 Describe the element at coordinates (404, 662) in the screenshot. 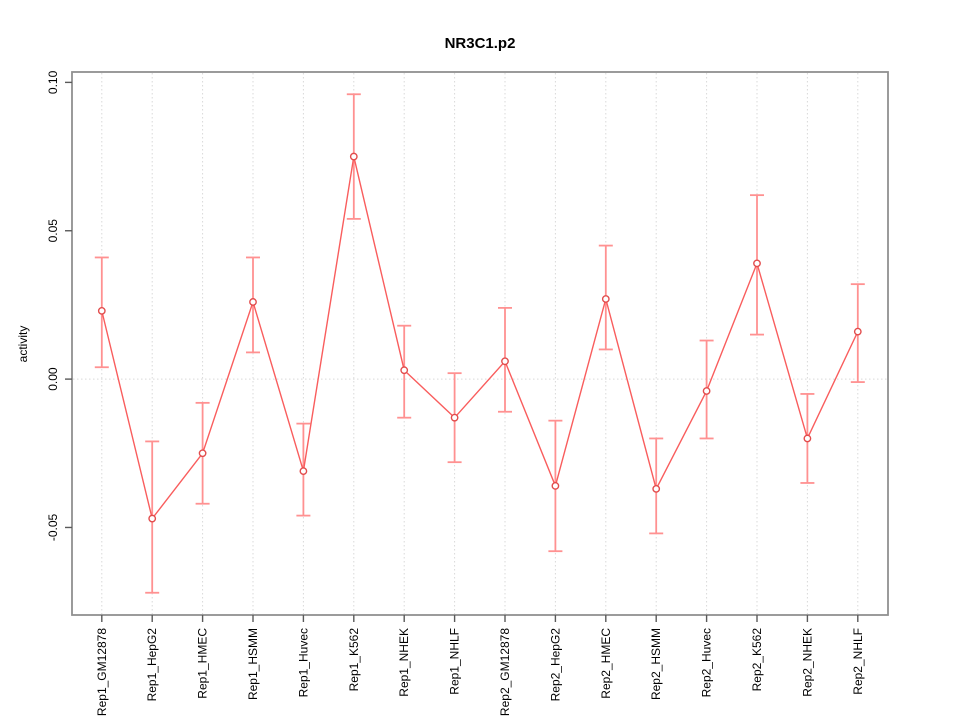

I see `x-tick-label-Rep1_NHEK: Rep1_NHEK` at that location.